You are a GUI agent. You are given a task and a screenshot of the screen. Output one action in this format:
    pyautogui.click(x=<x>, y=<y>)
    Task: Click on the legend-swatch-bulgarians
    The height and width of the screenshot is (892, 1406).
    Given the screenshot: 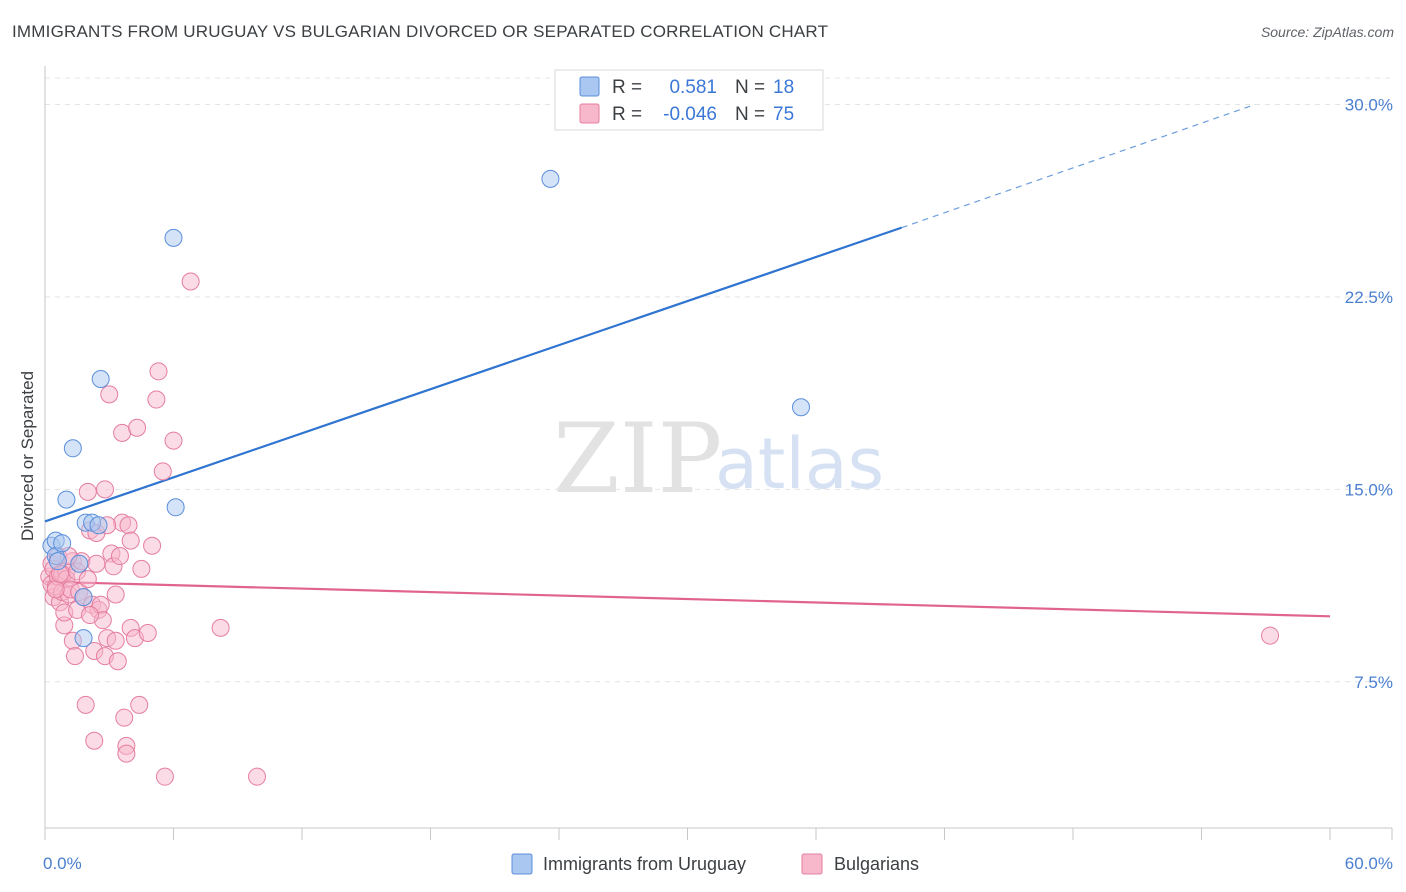 What is the action you would take?
    pyautogui.click(x=589, y=113)
    